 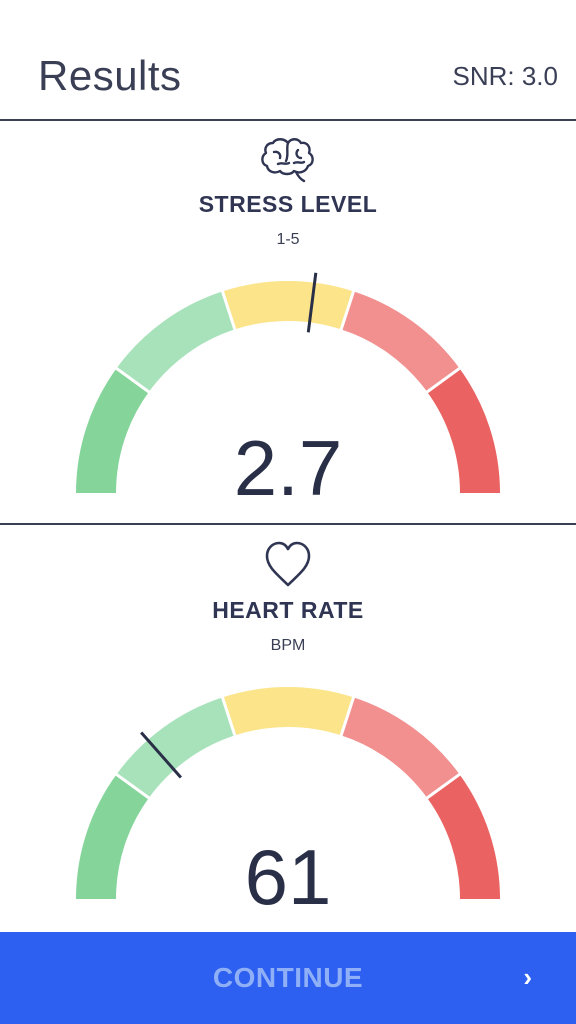 What do you see at coordinates (288, 239) in the screenshot?
I see `stress-level-unit: 1-5` at bounding box center [288, 239].